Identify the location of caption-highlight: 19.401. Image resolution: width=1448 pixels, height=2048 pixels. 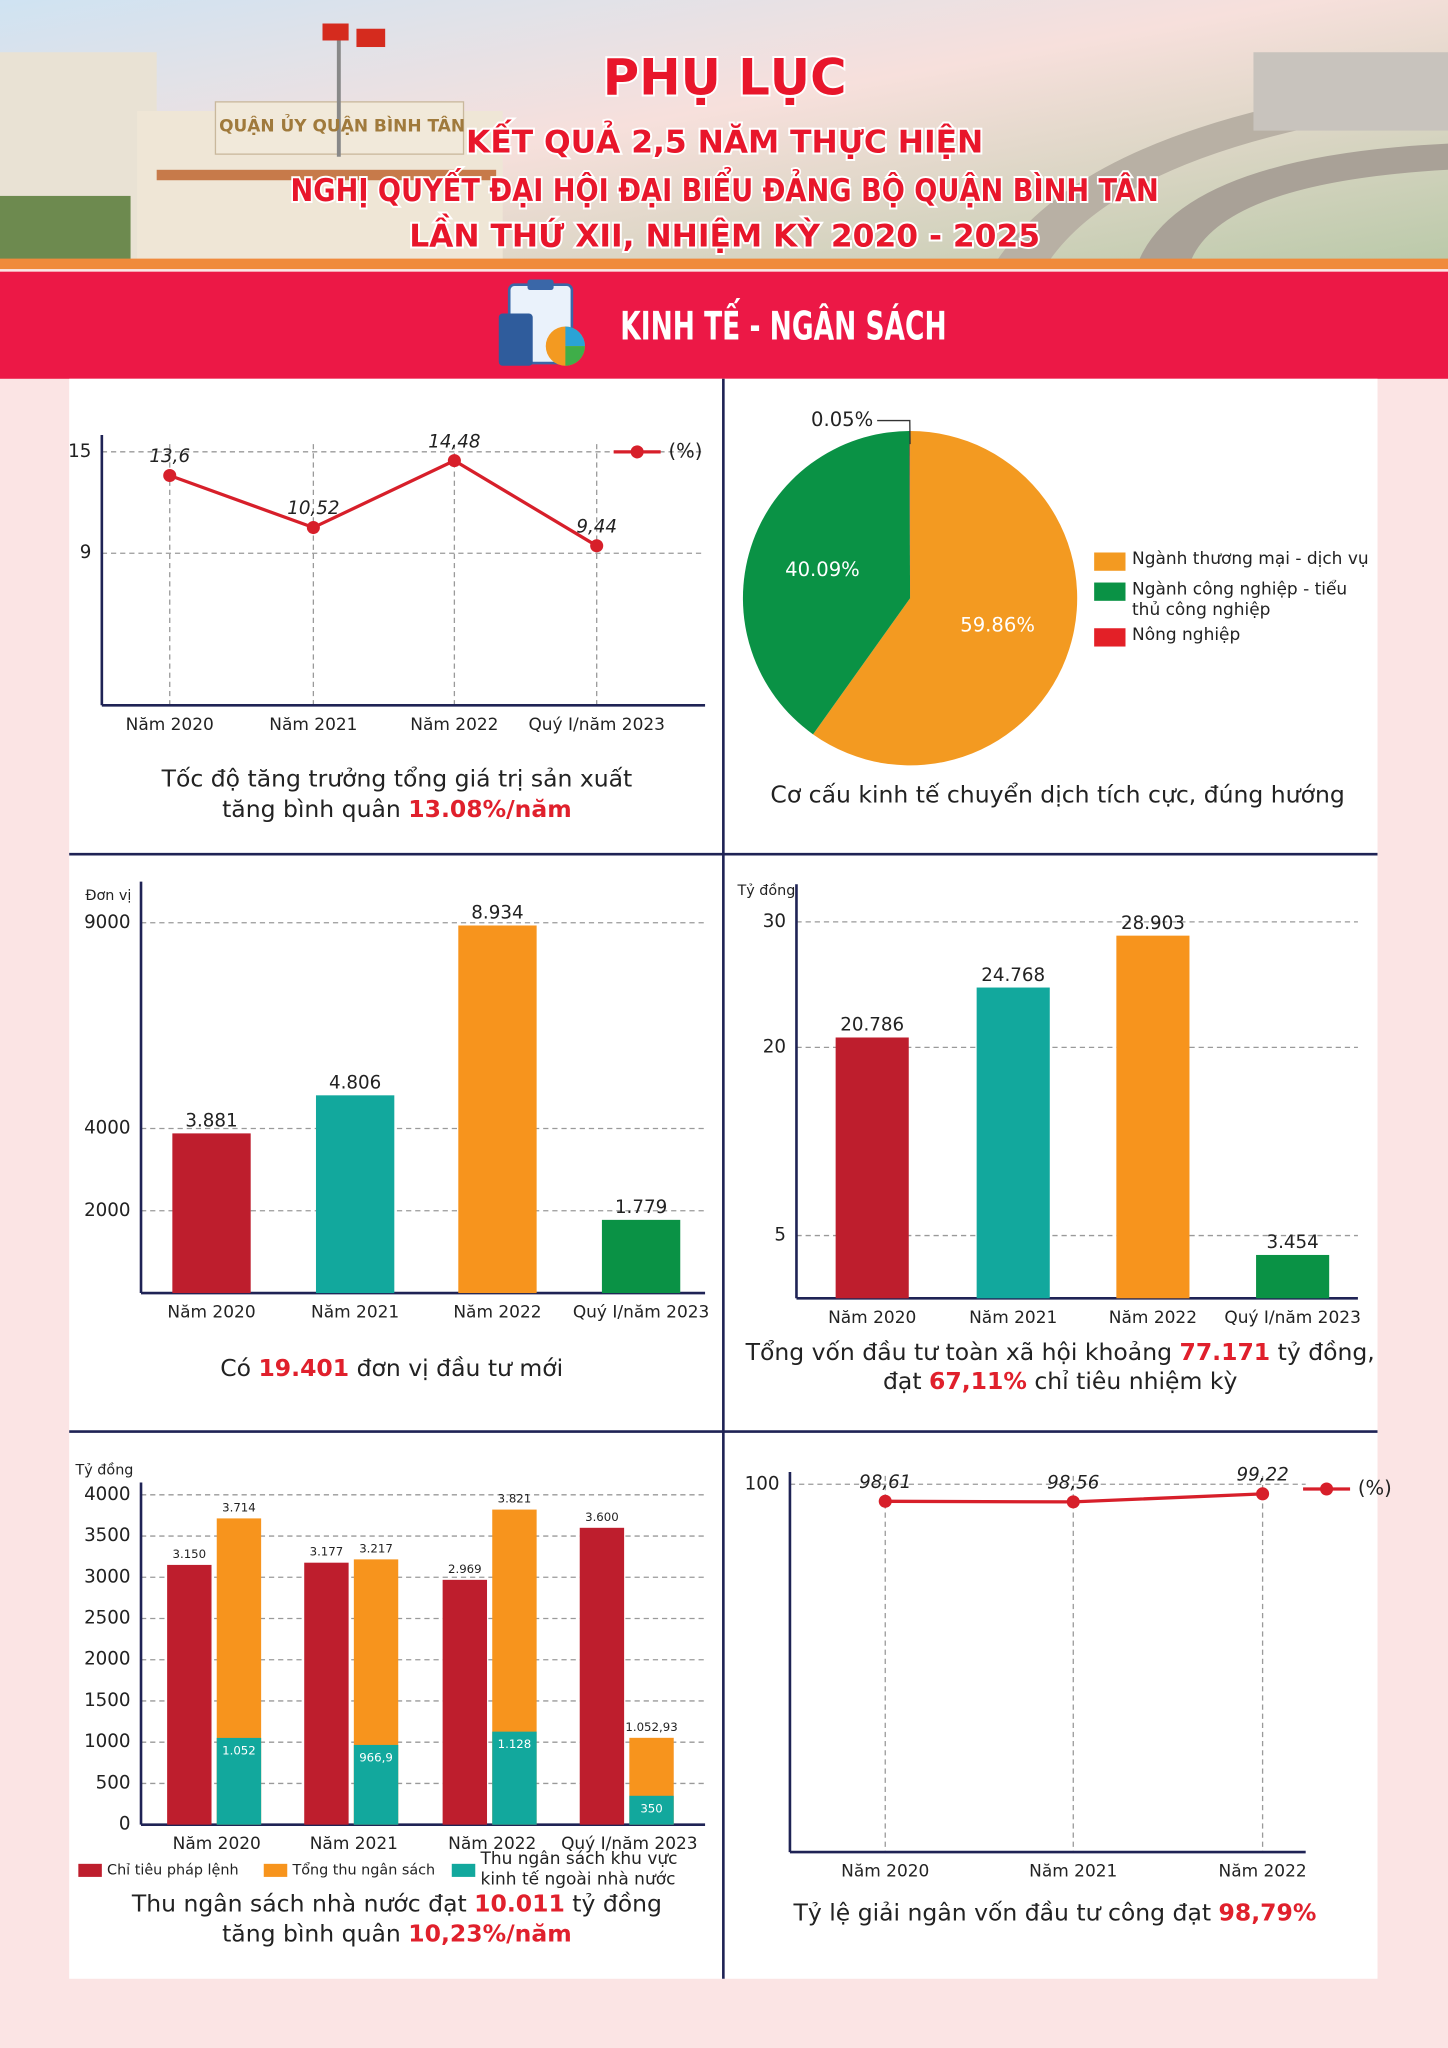
(303, 1367).